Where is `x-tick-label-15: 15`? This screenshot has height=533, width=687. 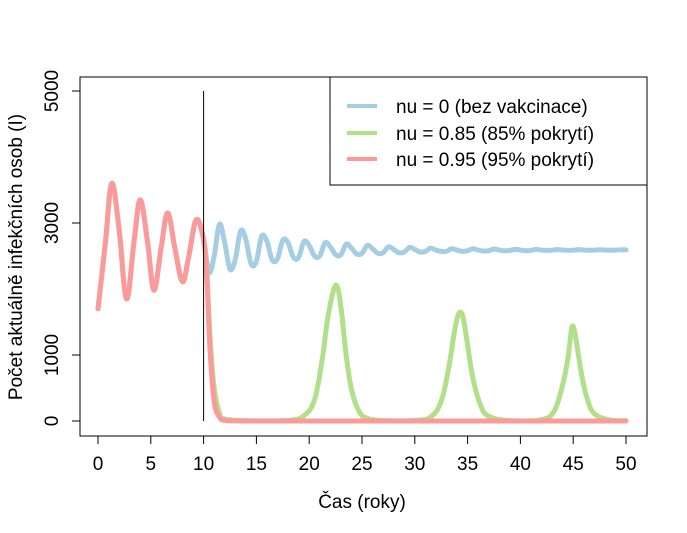 x-tick-label-15: 15 is located at coordinates (256, 464).